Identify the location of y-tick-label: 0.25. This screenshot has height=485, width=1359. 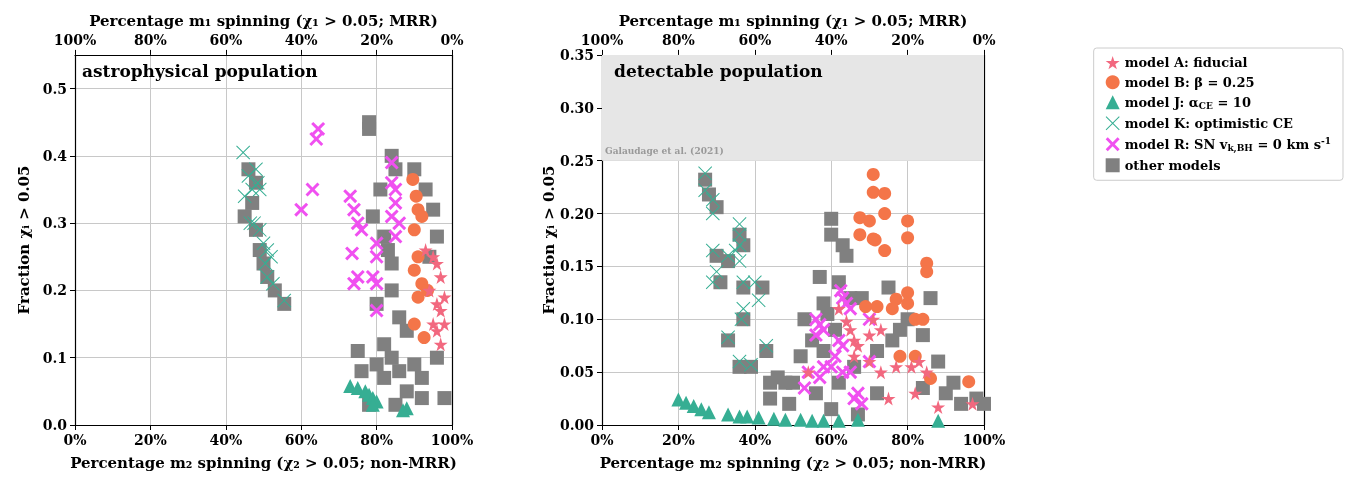
(576, 160).